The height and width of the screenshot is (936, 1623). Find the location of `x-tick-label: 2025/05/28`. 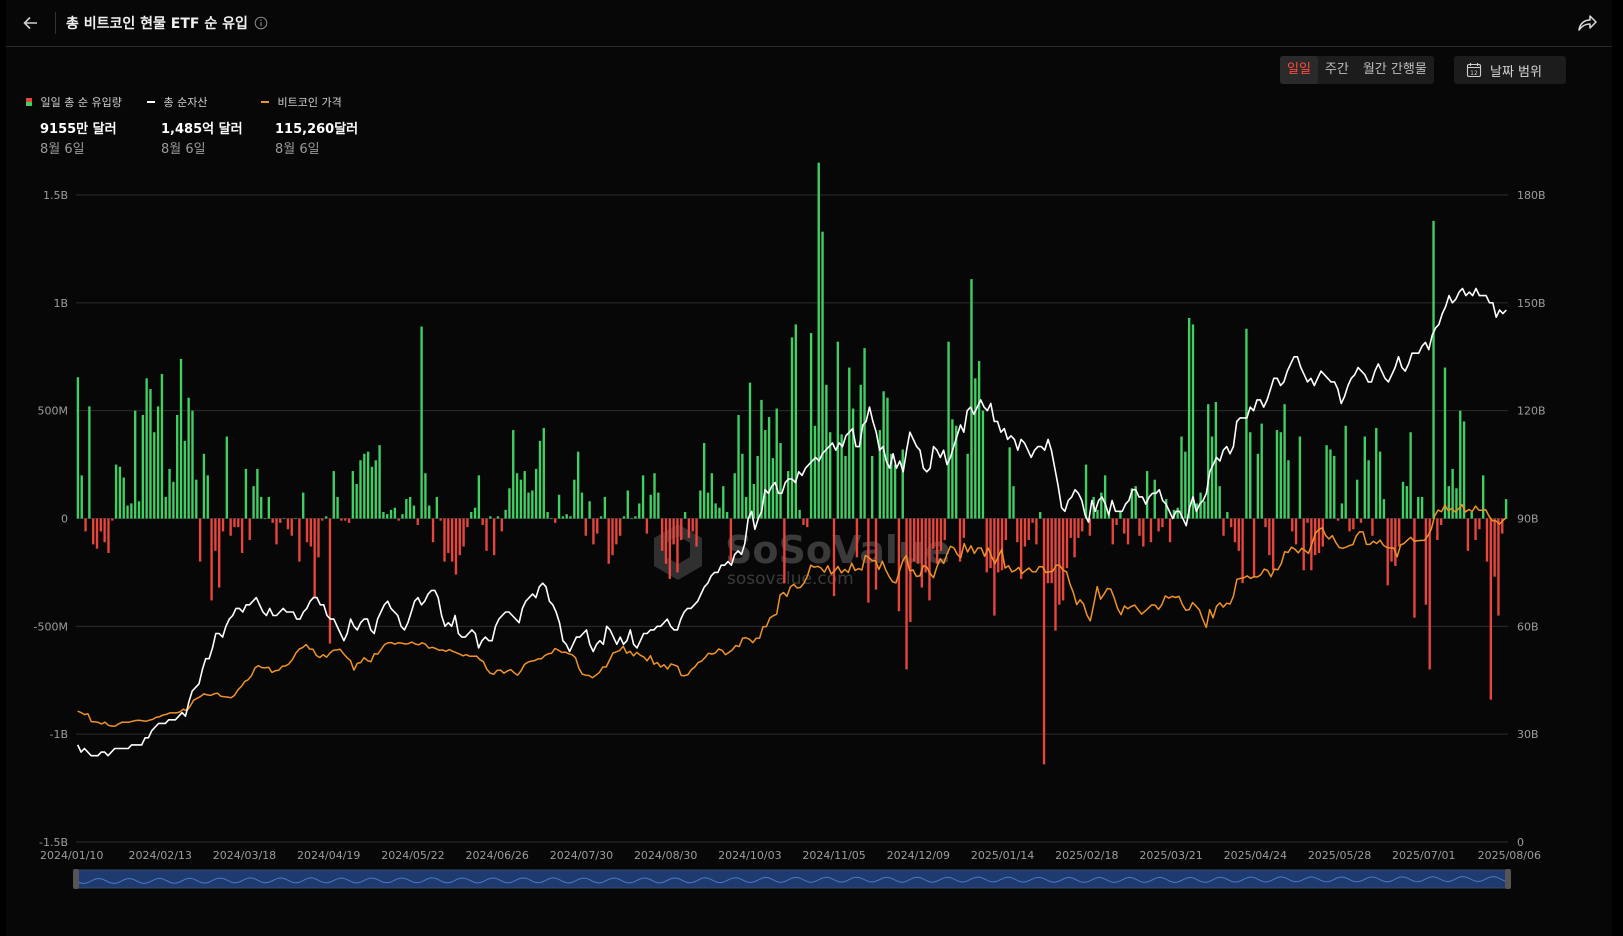

x-tick-label: 2025/05/28 is located at coordinates (1339, 855).